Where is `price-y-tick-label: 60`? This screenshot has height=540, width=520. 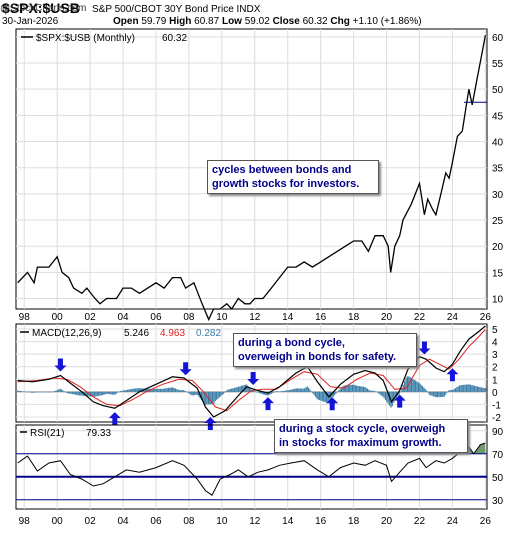
price-y-tick-label: 60 is located at coordinates (498, 38).